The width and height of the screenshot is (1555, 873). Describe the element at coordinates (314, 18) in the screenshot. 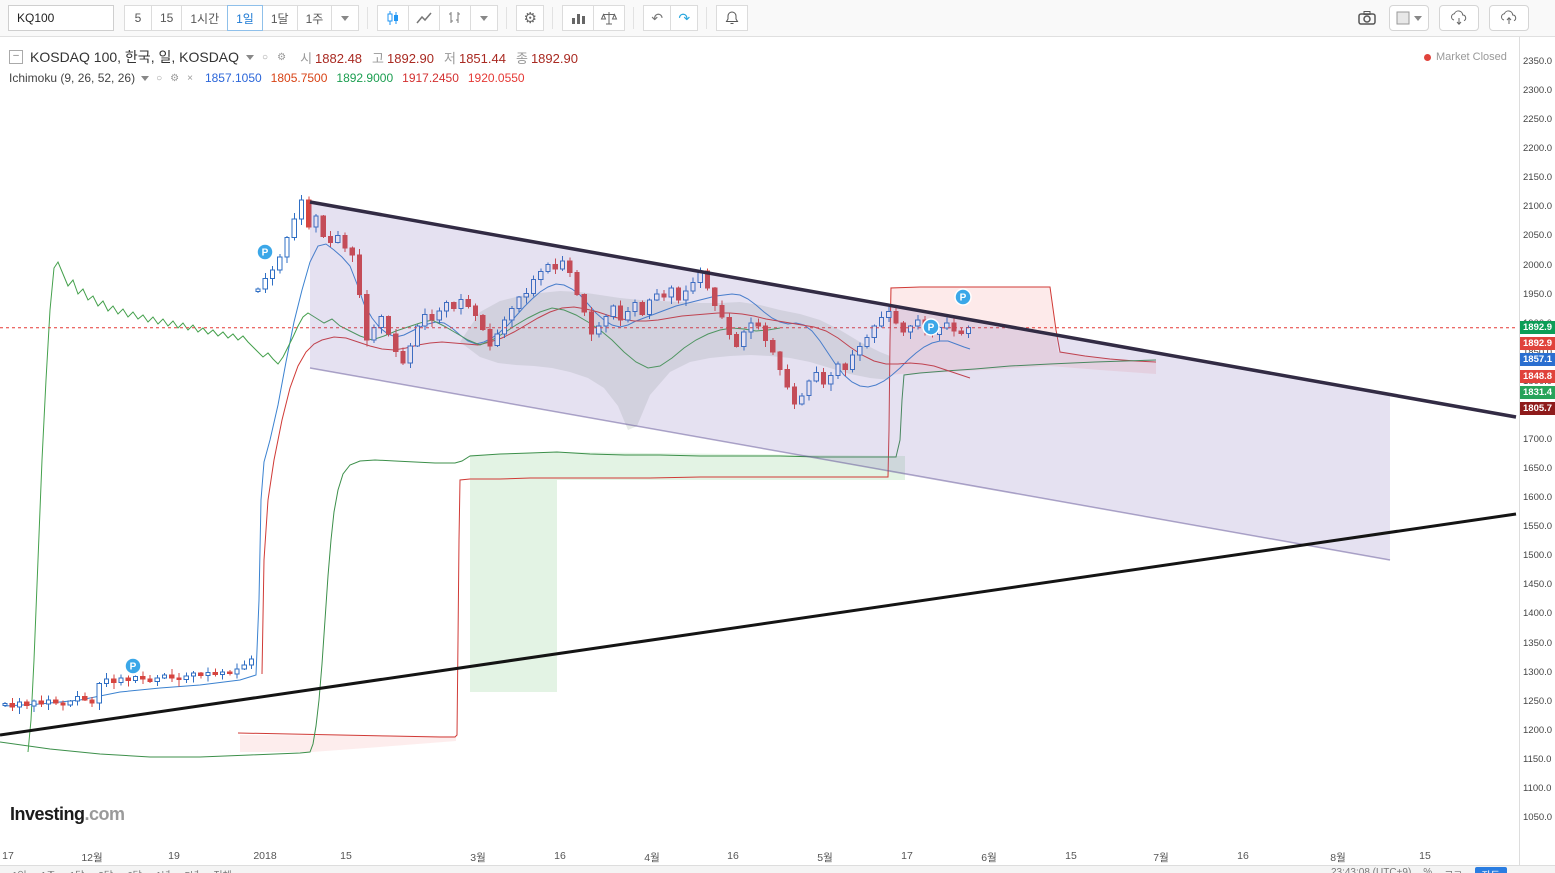

I see `interval-button-1주: 1주` at that location.